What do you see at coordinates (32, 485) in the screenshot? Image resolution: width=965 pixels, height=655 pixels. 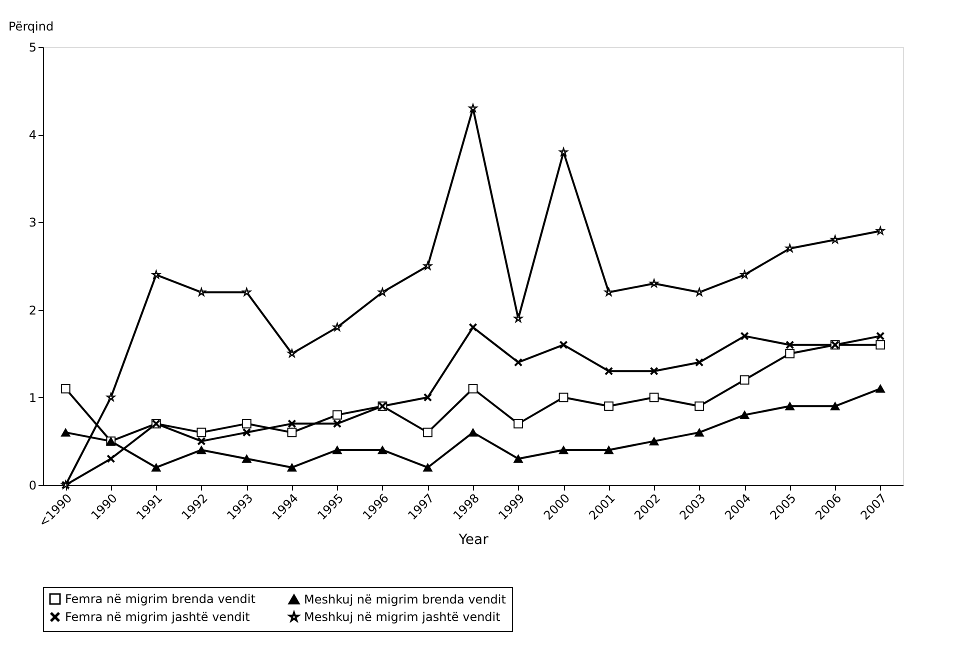 I see `y-tick-label: 0` at bounding box center [32, 485].